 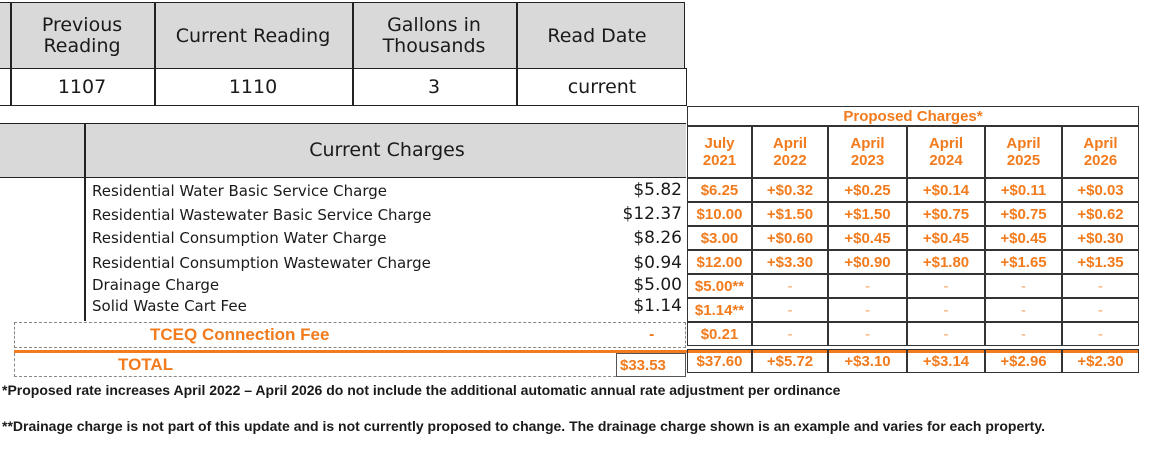 I want to click on proposed-cell: $37.60, so click(x=719, y=361).